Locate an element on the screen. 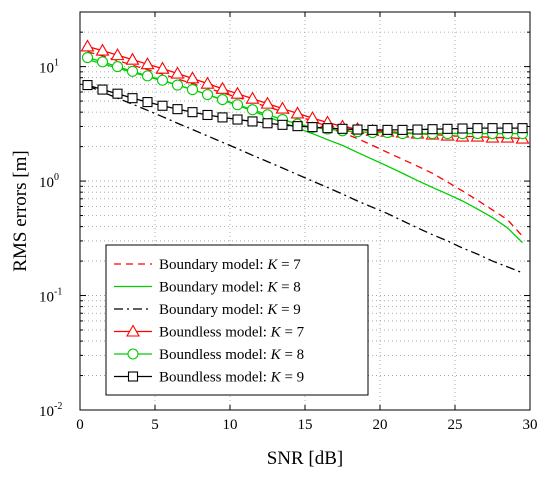 The image size is (550, 478). x-tick-label: 5 is located at coordinates (155, 425).